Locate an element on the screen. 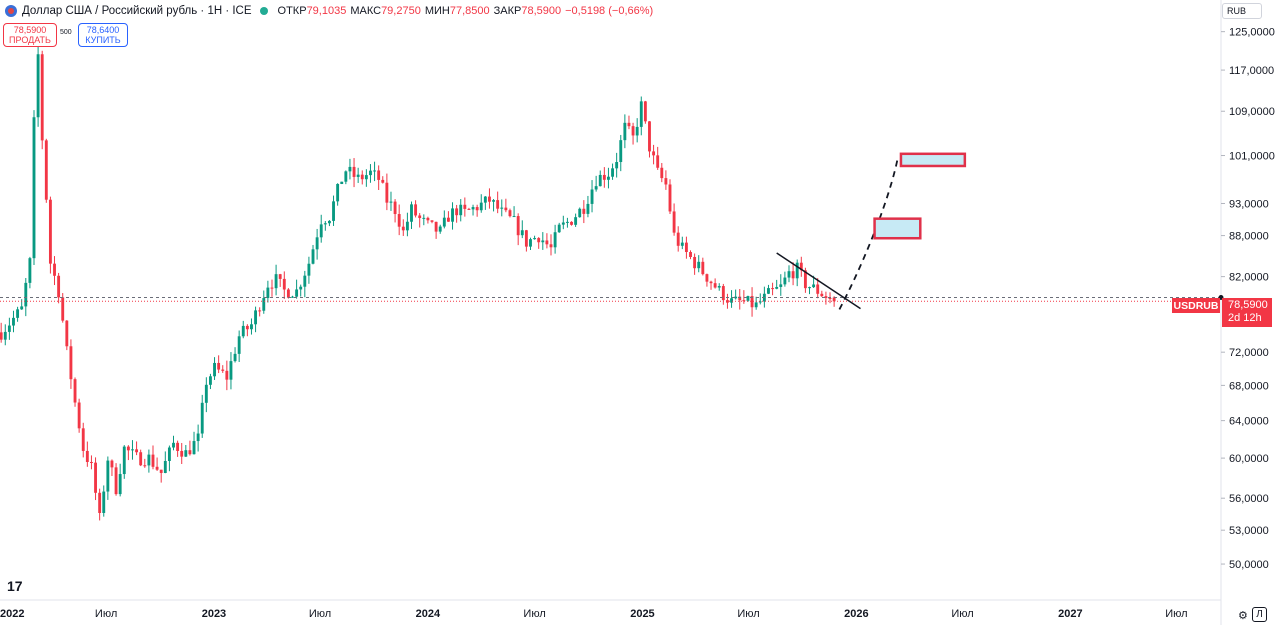  sell-button: 78,5900 ПРОДАТЬ is located at coordinates (30, 35).